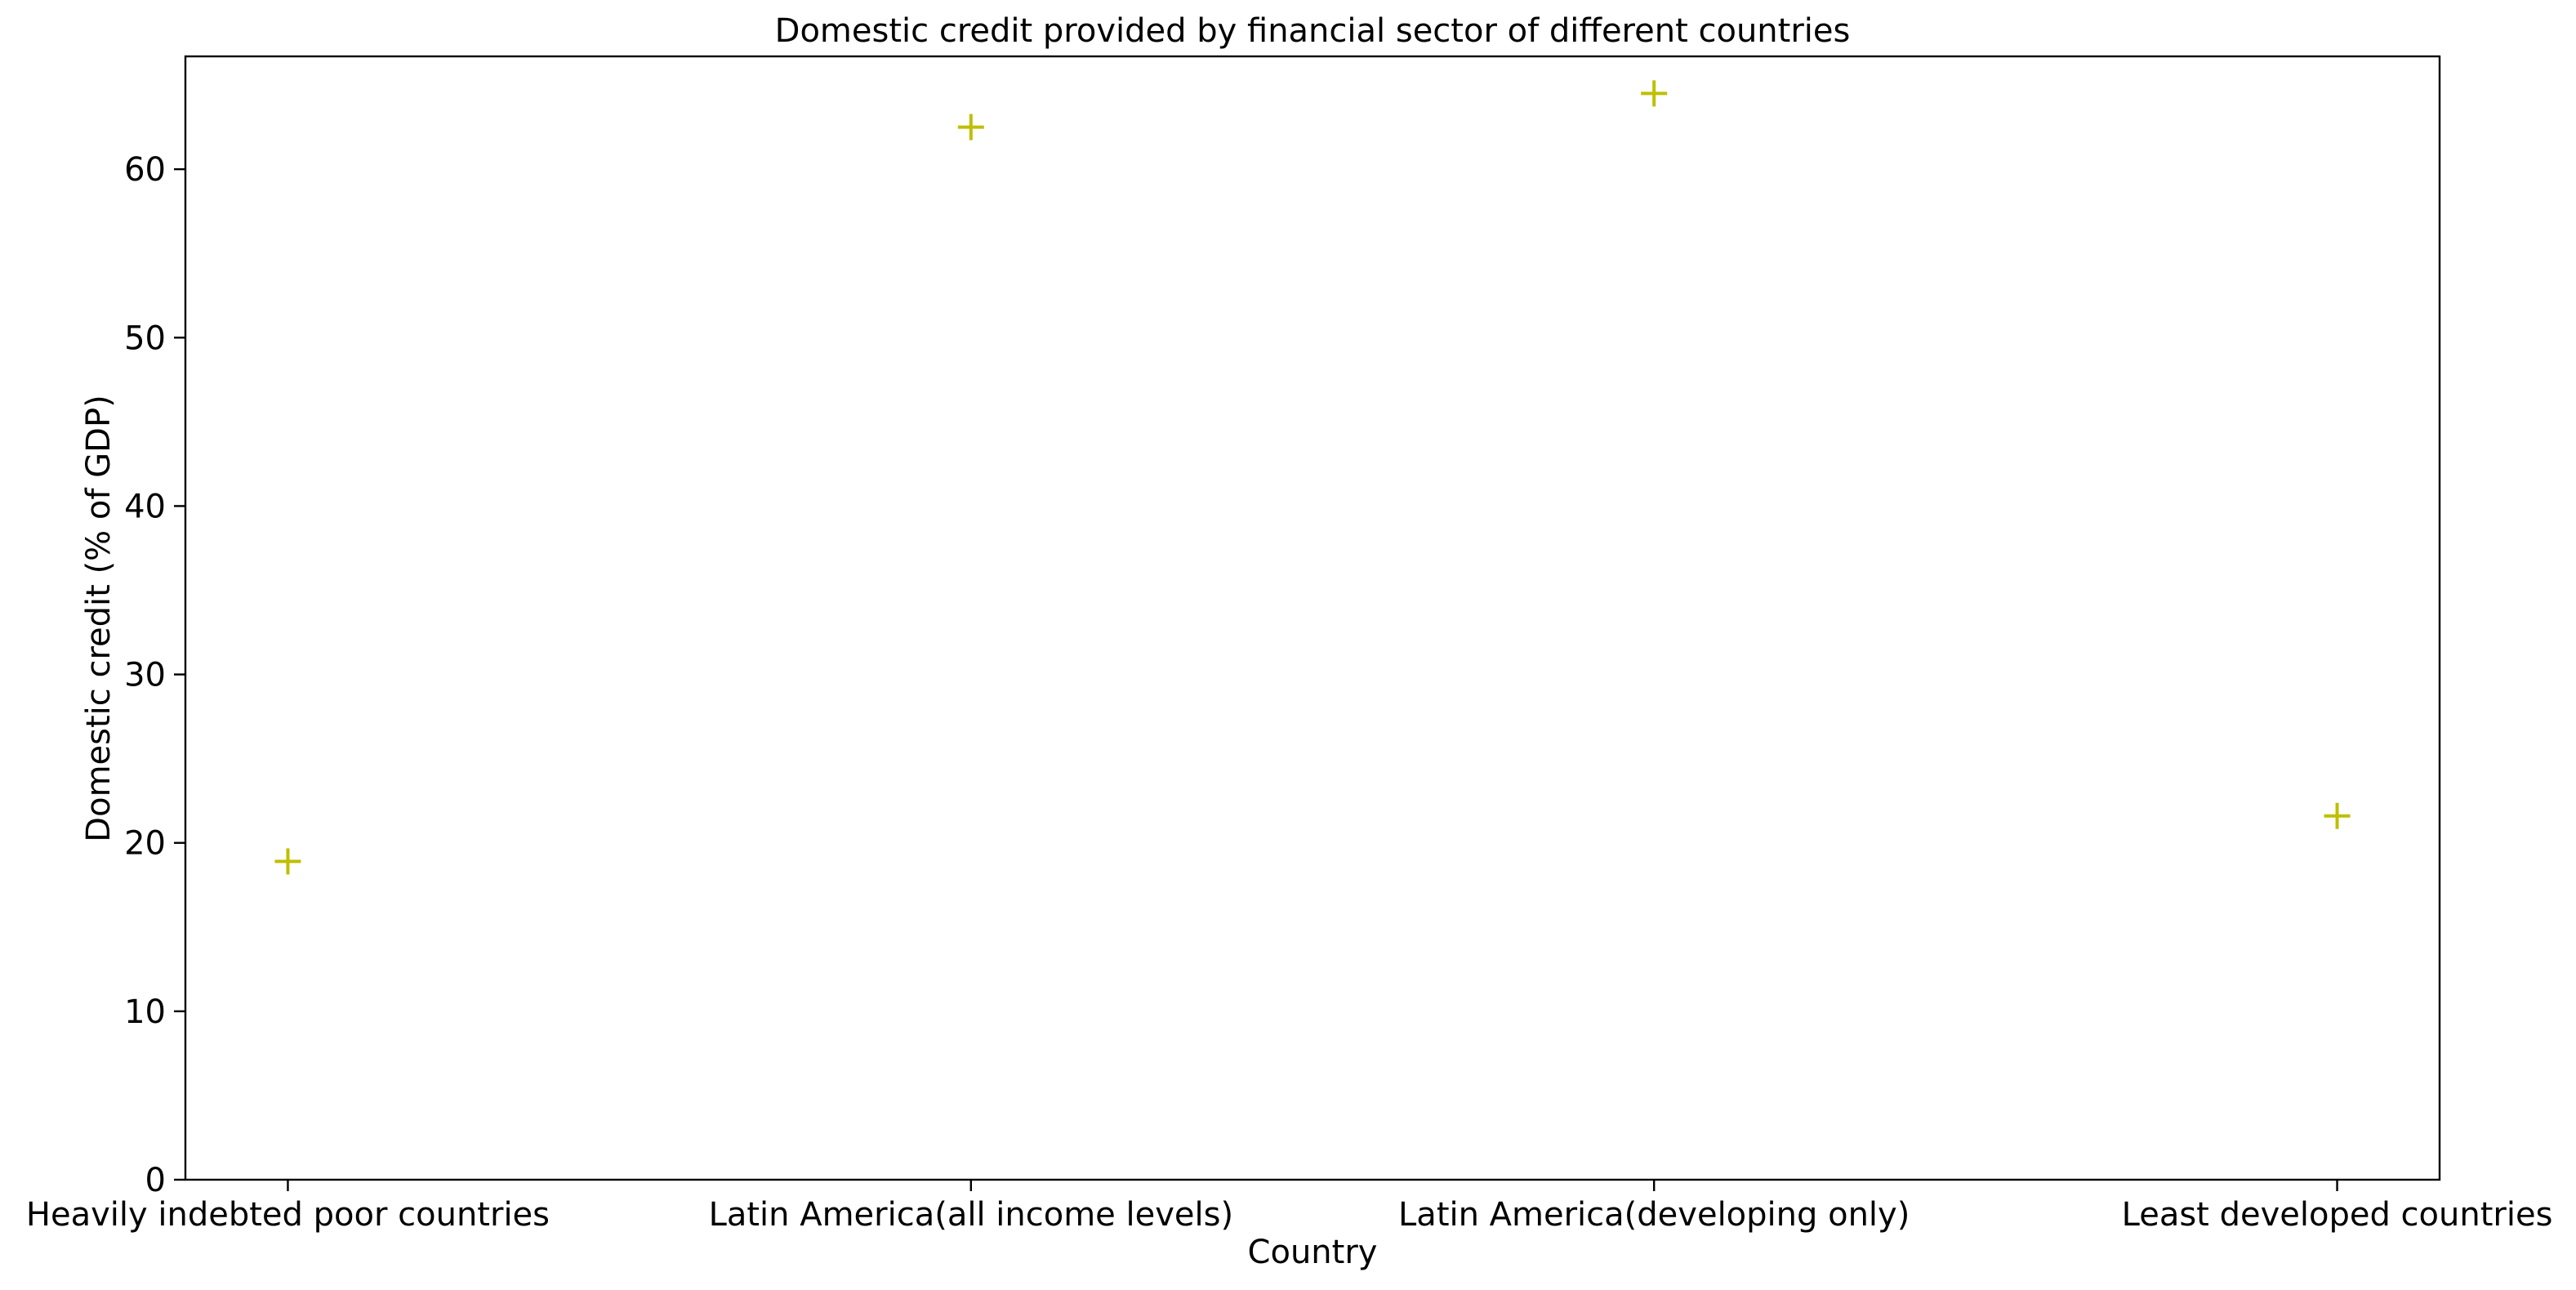 The width and height of the screenshot is (2576, 1290). I want to click on x-tick-label: Heavily indebted poor countries, so click(288, 1215).